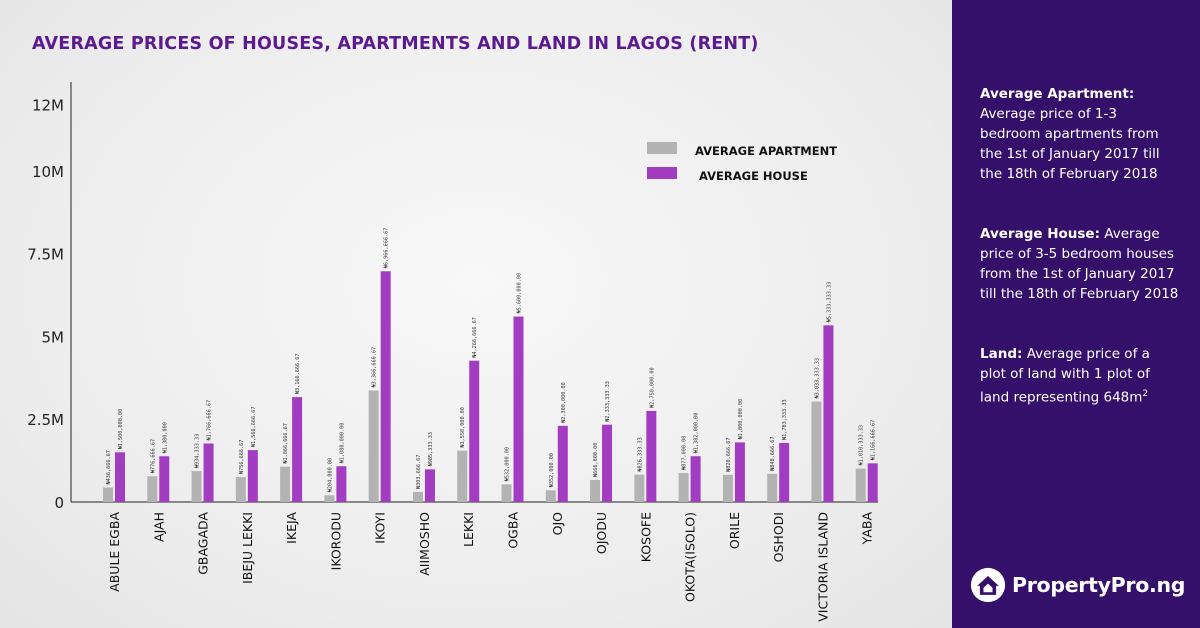  What do you see at coordinates (829, 302) in the screenshot?
I see `house-value-label: ₦5,333,333.33` at bounding box center [829, 302].